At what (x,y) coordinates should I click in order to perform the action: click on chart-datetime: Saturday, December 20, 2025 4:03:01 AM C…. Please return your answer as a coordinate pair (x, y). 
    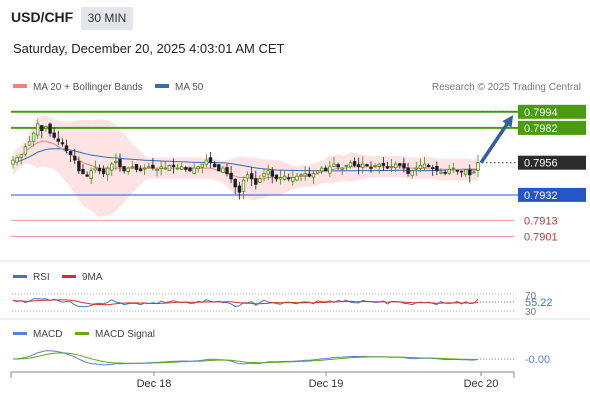
    Looking at the image, I should click on (149, 48).